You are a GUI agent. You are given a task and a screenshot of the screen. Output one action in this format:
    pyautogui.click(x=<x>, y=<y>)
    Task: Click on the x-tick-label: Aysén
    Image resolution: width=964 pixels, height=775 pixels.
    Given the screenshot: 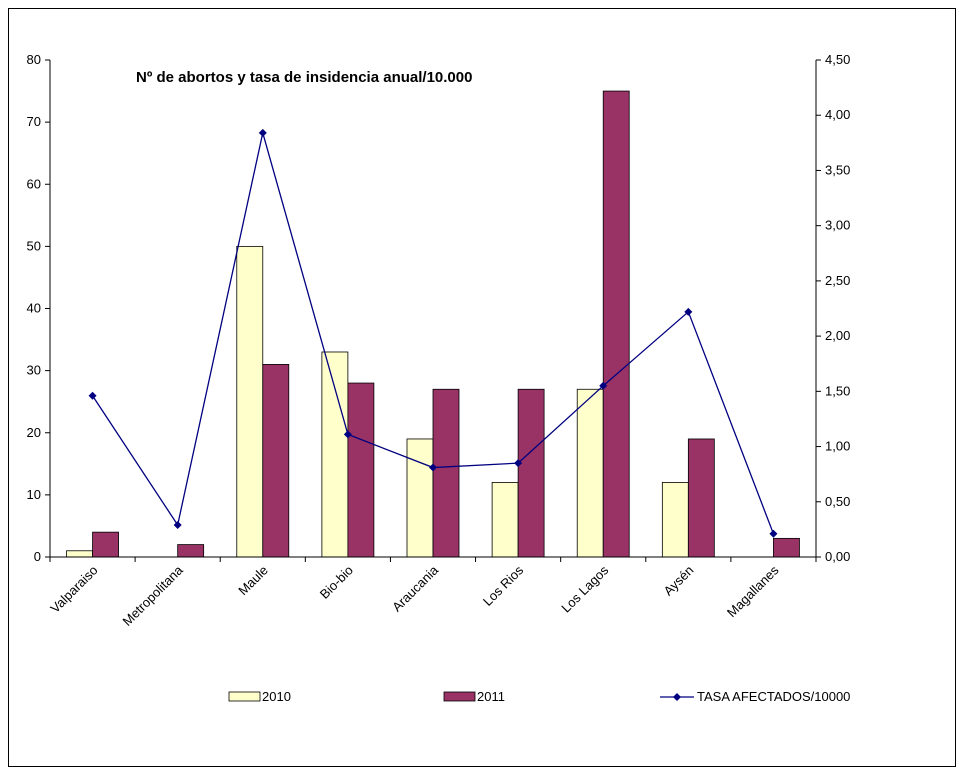 What is the action you would take?
    pyautogui.click(x=678, y=581)
    